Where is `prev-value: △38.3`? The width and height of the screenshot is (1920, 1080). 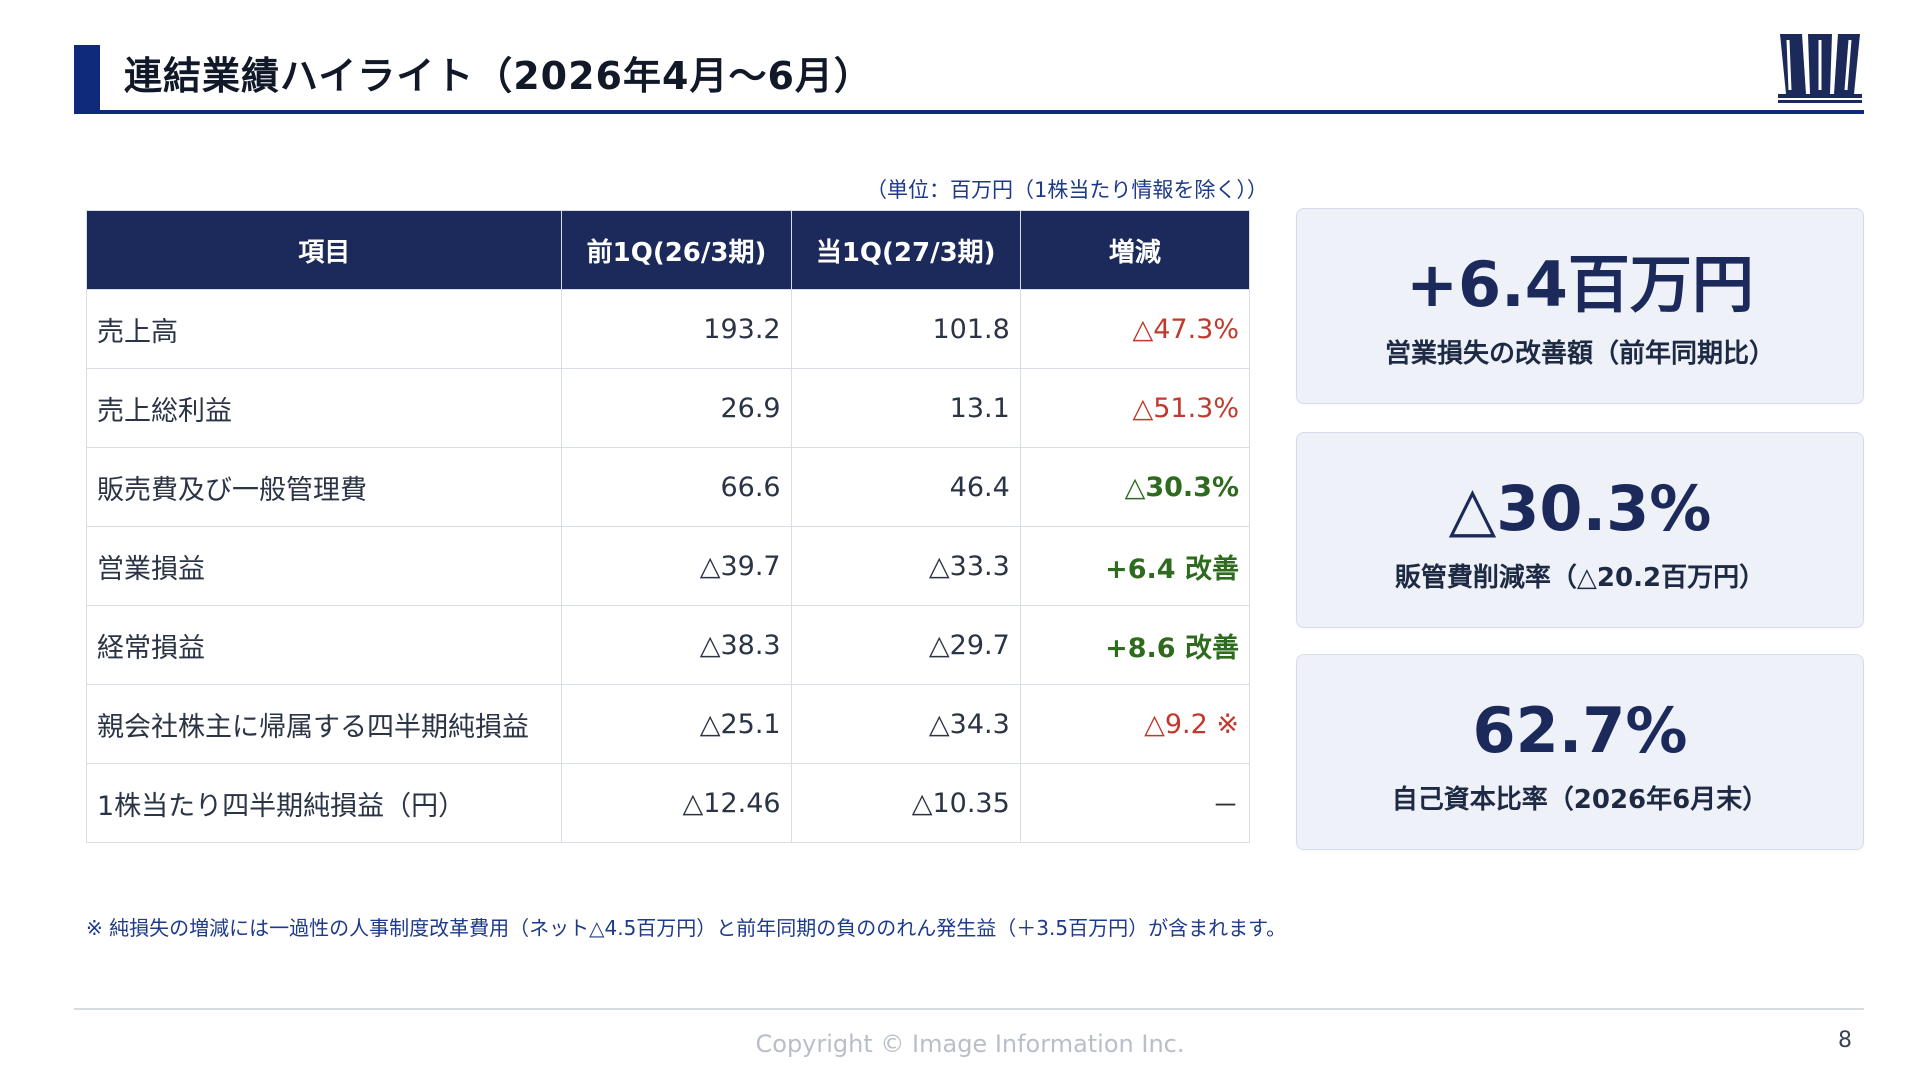 prev-value: △38.3 is located at coordinates (676, 645).